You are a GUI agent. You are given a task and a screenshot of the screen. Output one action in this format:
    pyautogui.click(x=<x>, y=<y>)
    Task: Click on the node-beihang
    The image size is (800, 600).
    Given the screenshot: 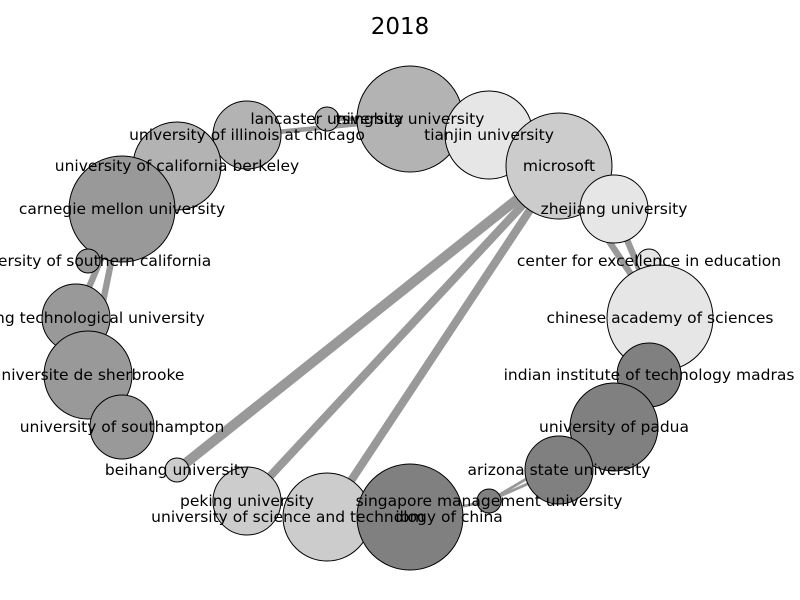 What is the action you would take?
    pyautogui.click(x=177, y=470)
    